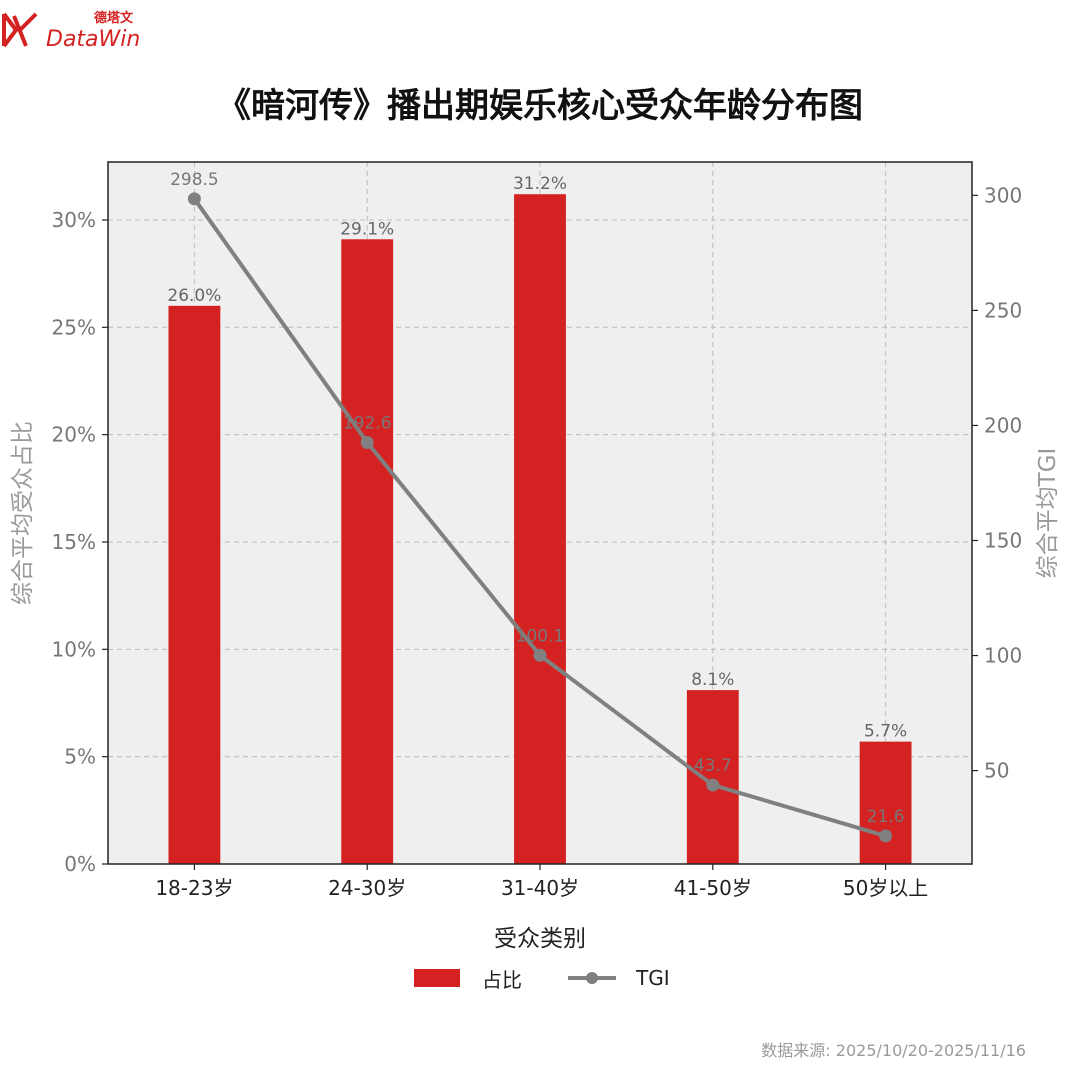 This screenshot has width=1080, height=1080. What do you see at coordinates (74, 220) in the screenshot?
I see `left-tick-label: 30%` at bounding box center [74, 220].